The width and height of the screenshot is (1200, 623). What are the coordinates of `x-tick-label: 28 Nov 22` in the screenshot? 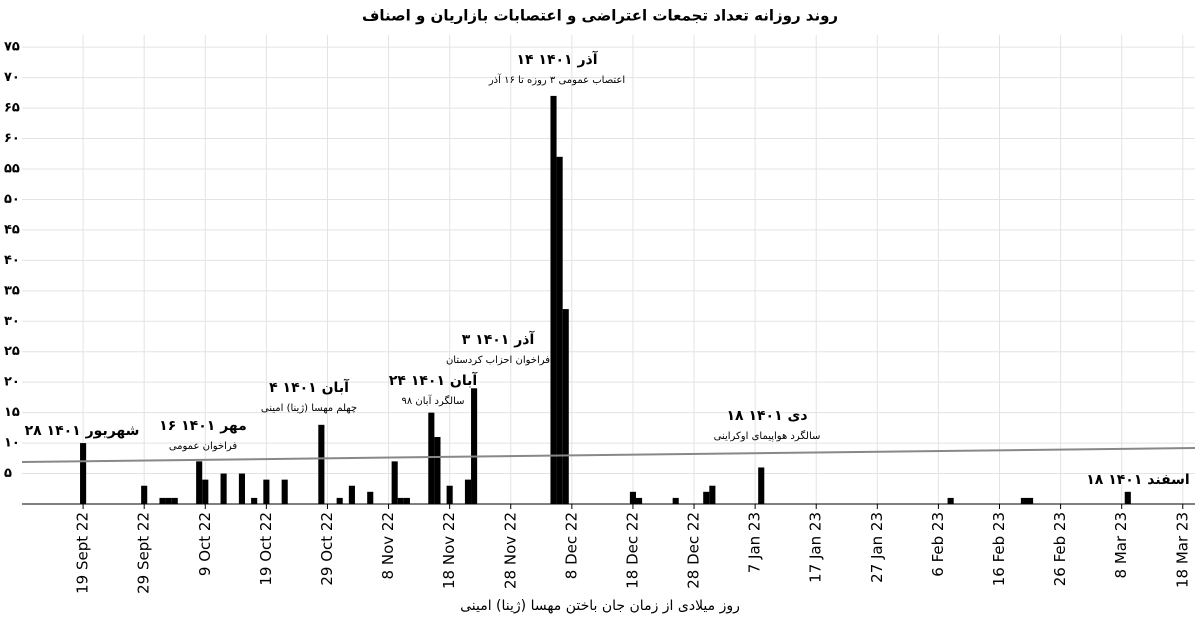 It's located at (510, 550).